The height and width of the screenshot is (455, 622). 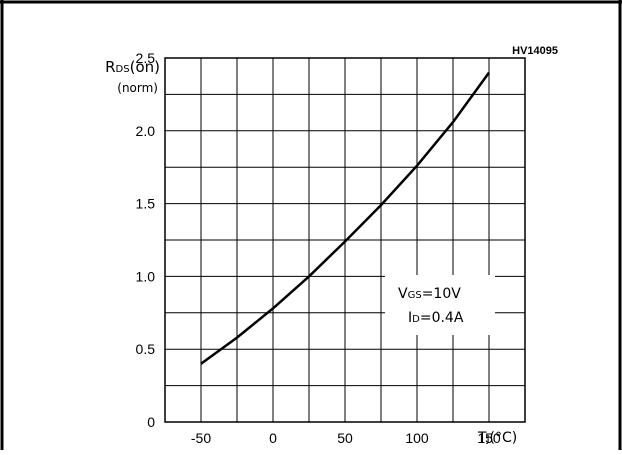 What do you see at coordinates (145, 67) in the screenshot?
I see `y-label-tail: (on)` at bounding box center [145, 67].